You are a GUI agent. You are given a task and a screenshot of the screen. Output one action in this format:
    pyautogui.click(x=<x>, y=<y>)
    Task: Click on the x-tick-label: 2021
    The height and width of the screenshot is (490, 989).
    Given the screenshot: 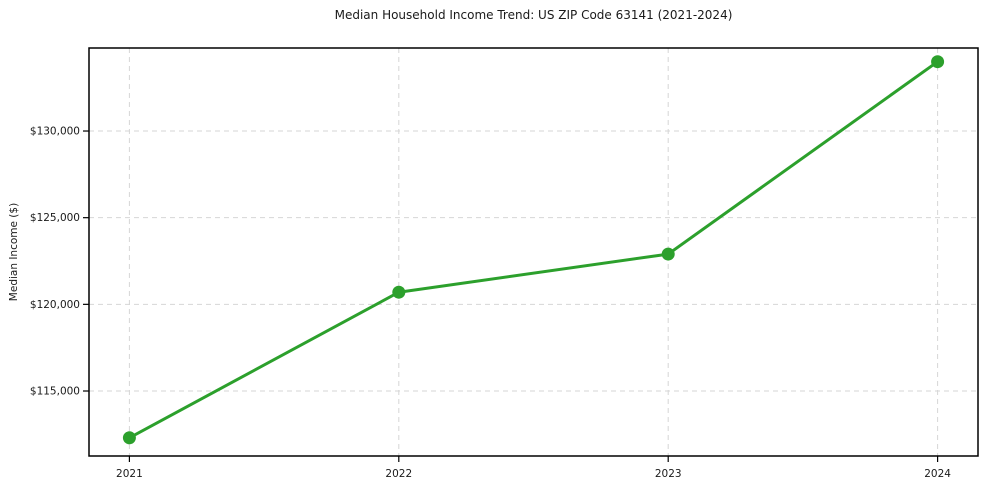 What is the action you would take?
    pyautogui.click(x=129, y=474)
    